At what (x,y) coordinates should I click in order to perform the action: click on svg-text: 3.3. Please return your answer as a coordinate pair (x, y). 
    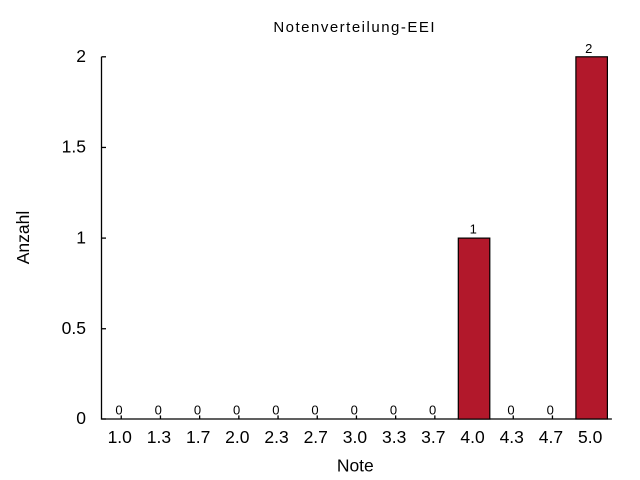
    Looking at the image, I should click on (394, 437).